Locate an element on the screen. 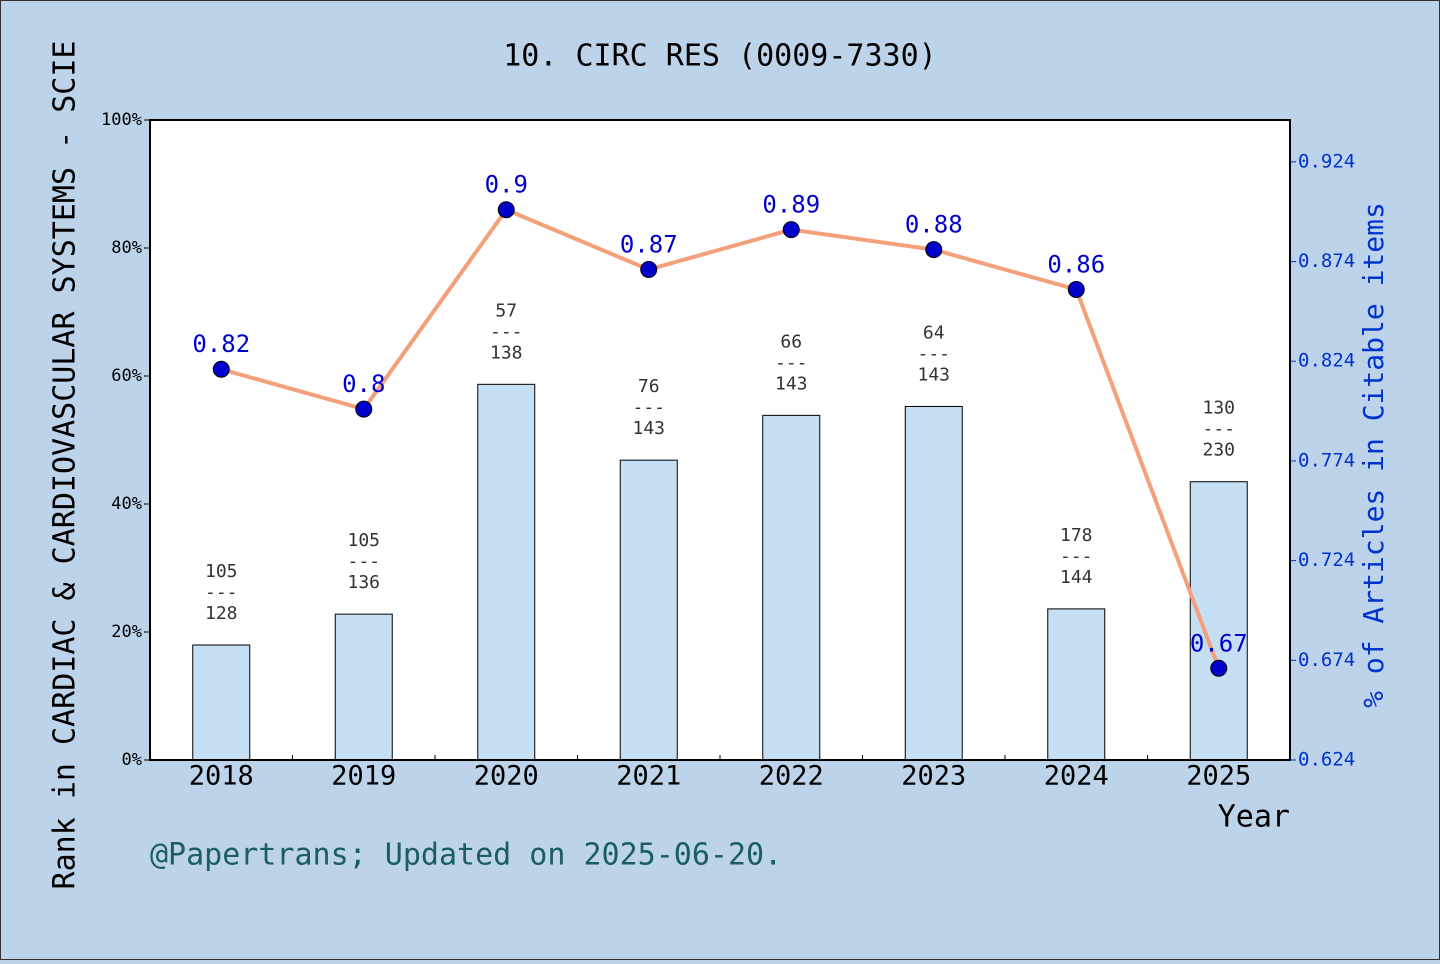  x-tick-label: 2024 is located at coordinates (1076, 776).